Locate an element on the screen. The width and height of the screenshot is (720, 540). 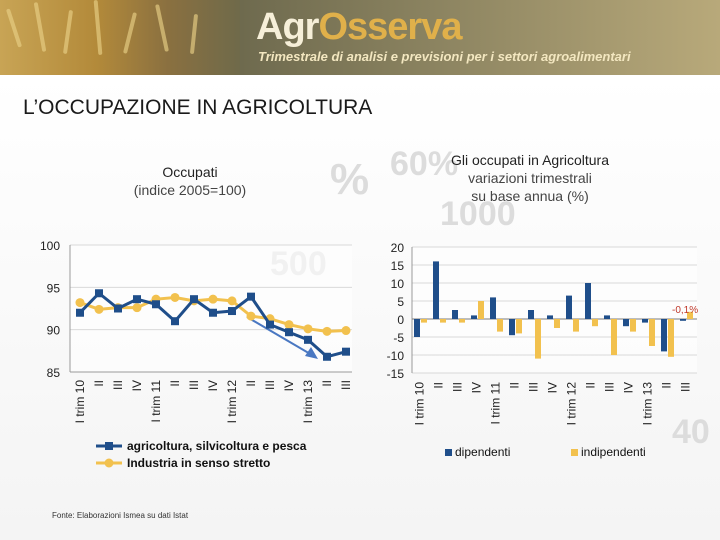
chart2-y-tick-label: -15 is located at coordinates (396, 374).